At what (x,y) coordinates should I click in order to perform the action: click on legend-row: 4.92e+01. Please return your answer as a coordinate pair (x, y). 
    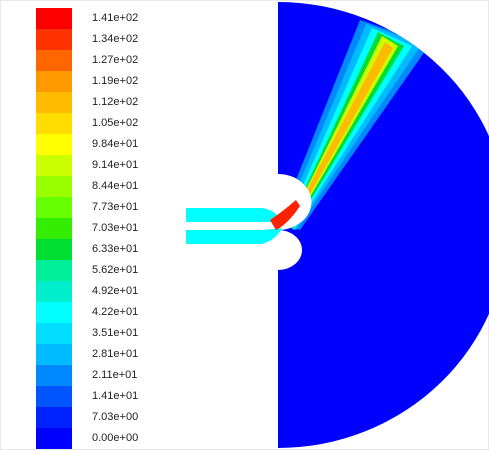
    Looking at the image, I should click on (116, 291).